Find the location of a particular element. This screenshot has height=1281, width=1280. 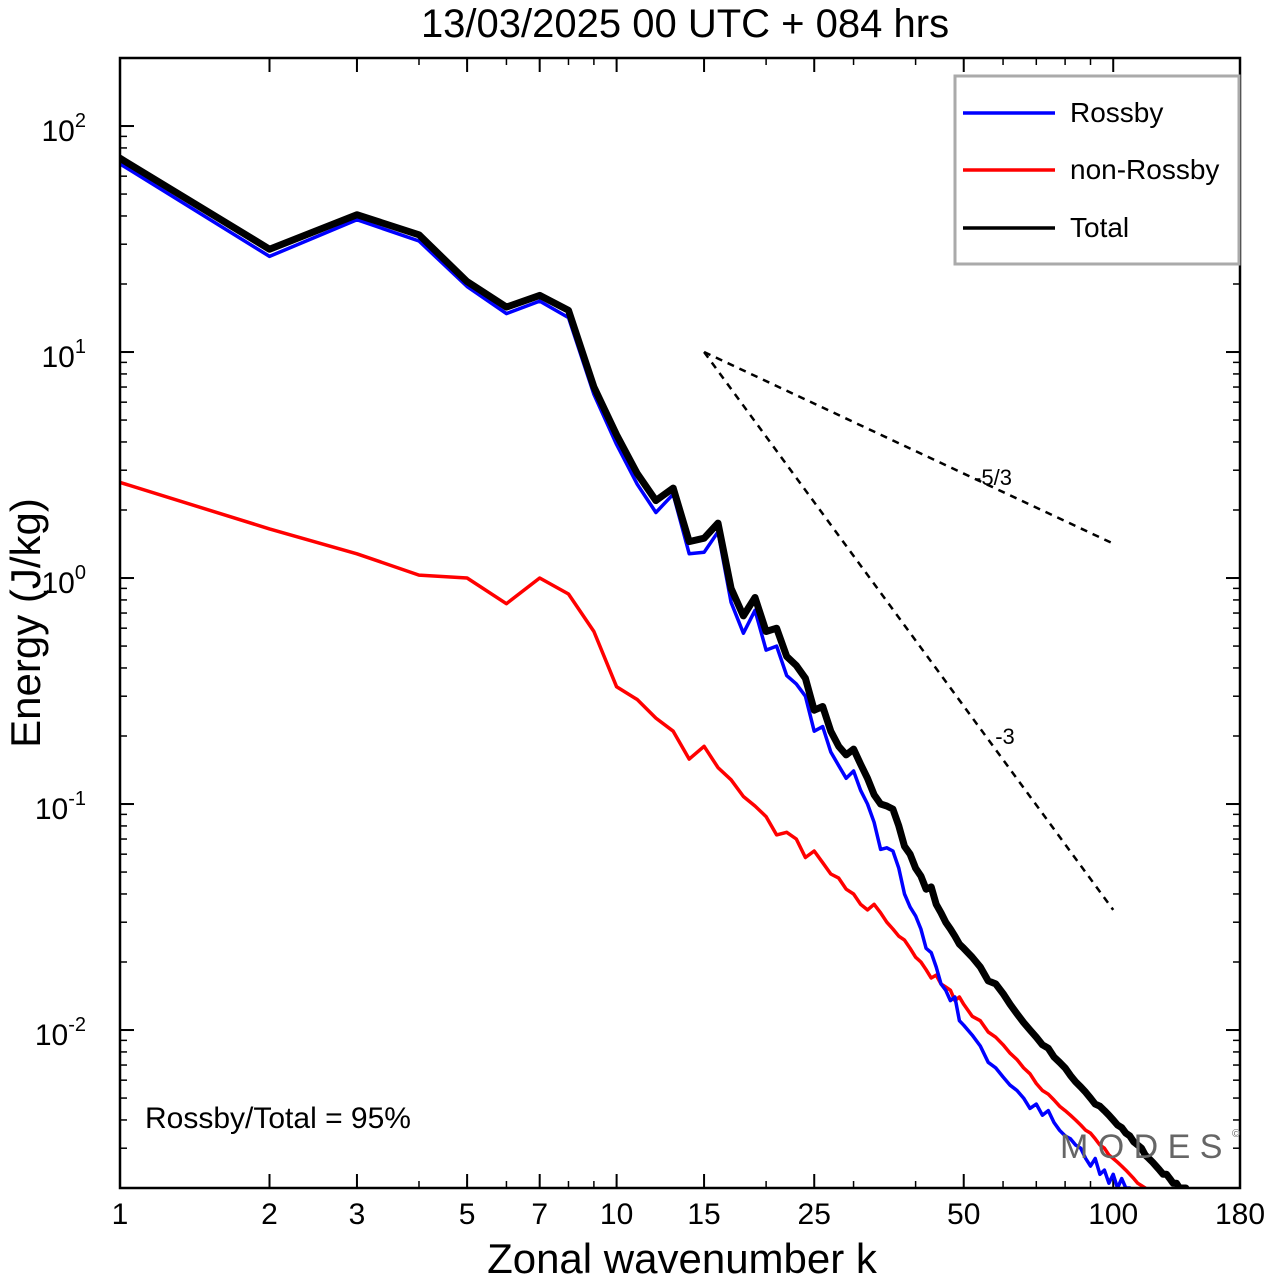

ratio-annotation: Rossby/Total = 95% is located at coordinates (278, 1118).